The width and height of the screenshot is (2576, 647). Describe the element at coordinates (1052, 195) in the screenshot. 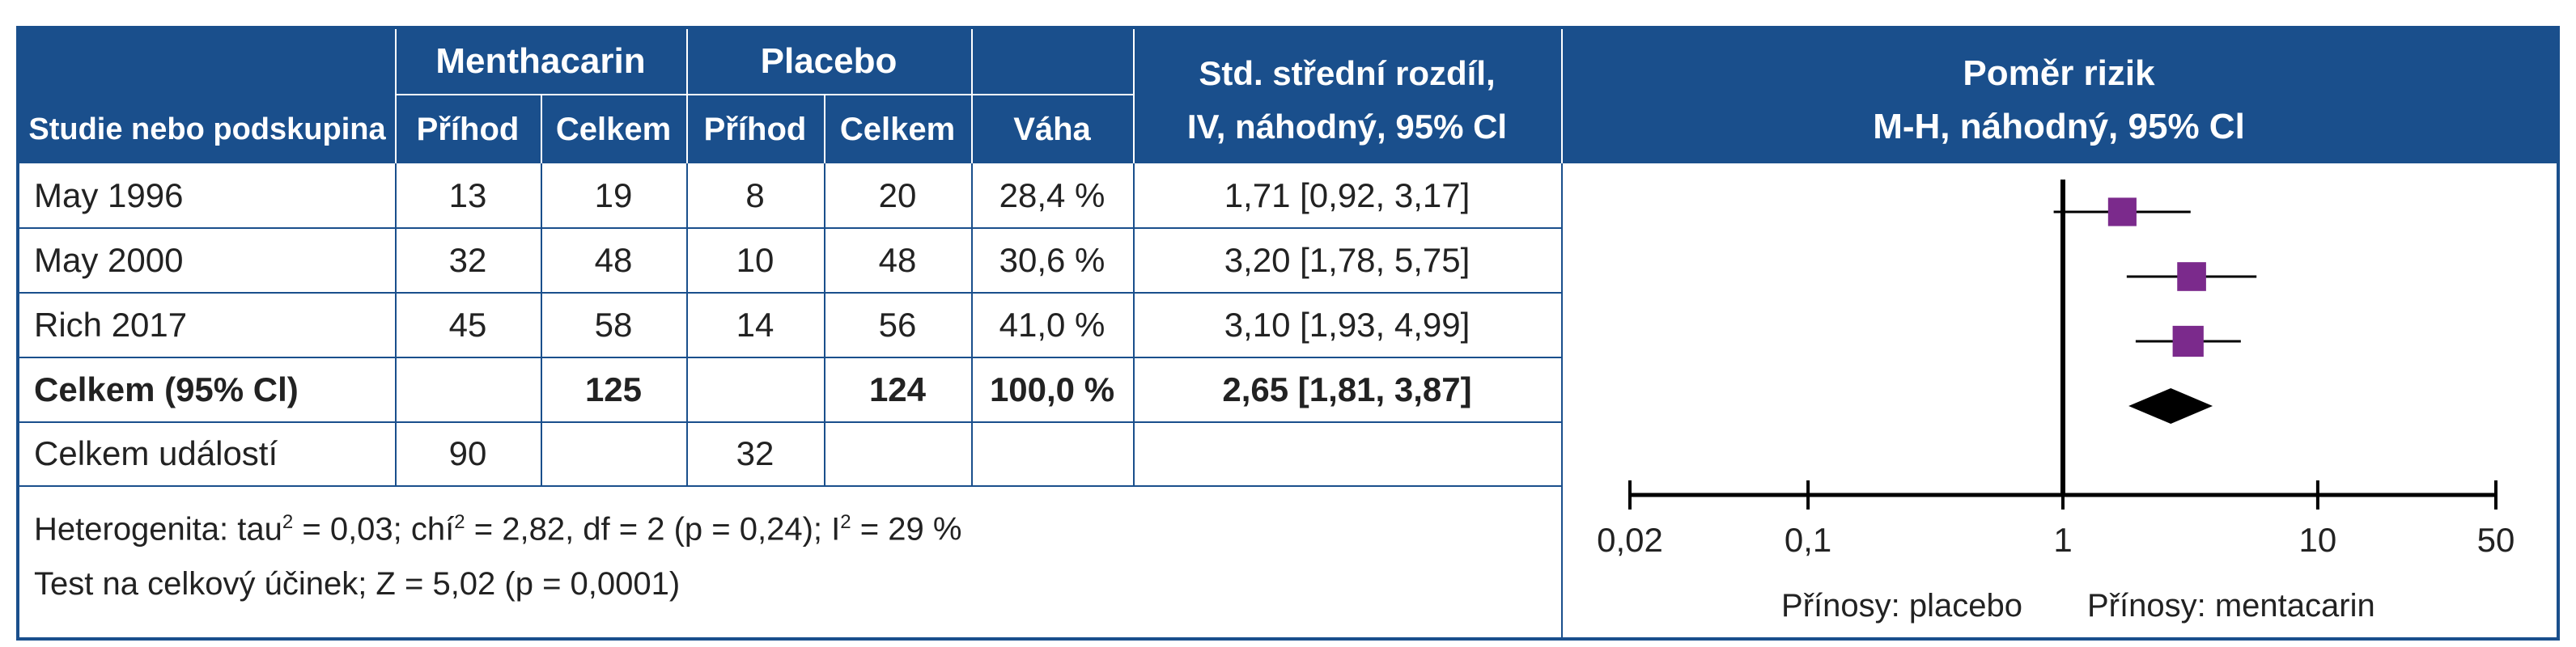

I see `weight: 28,4 %` at that location.